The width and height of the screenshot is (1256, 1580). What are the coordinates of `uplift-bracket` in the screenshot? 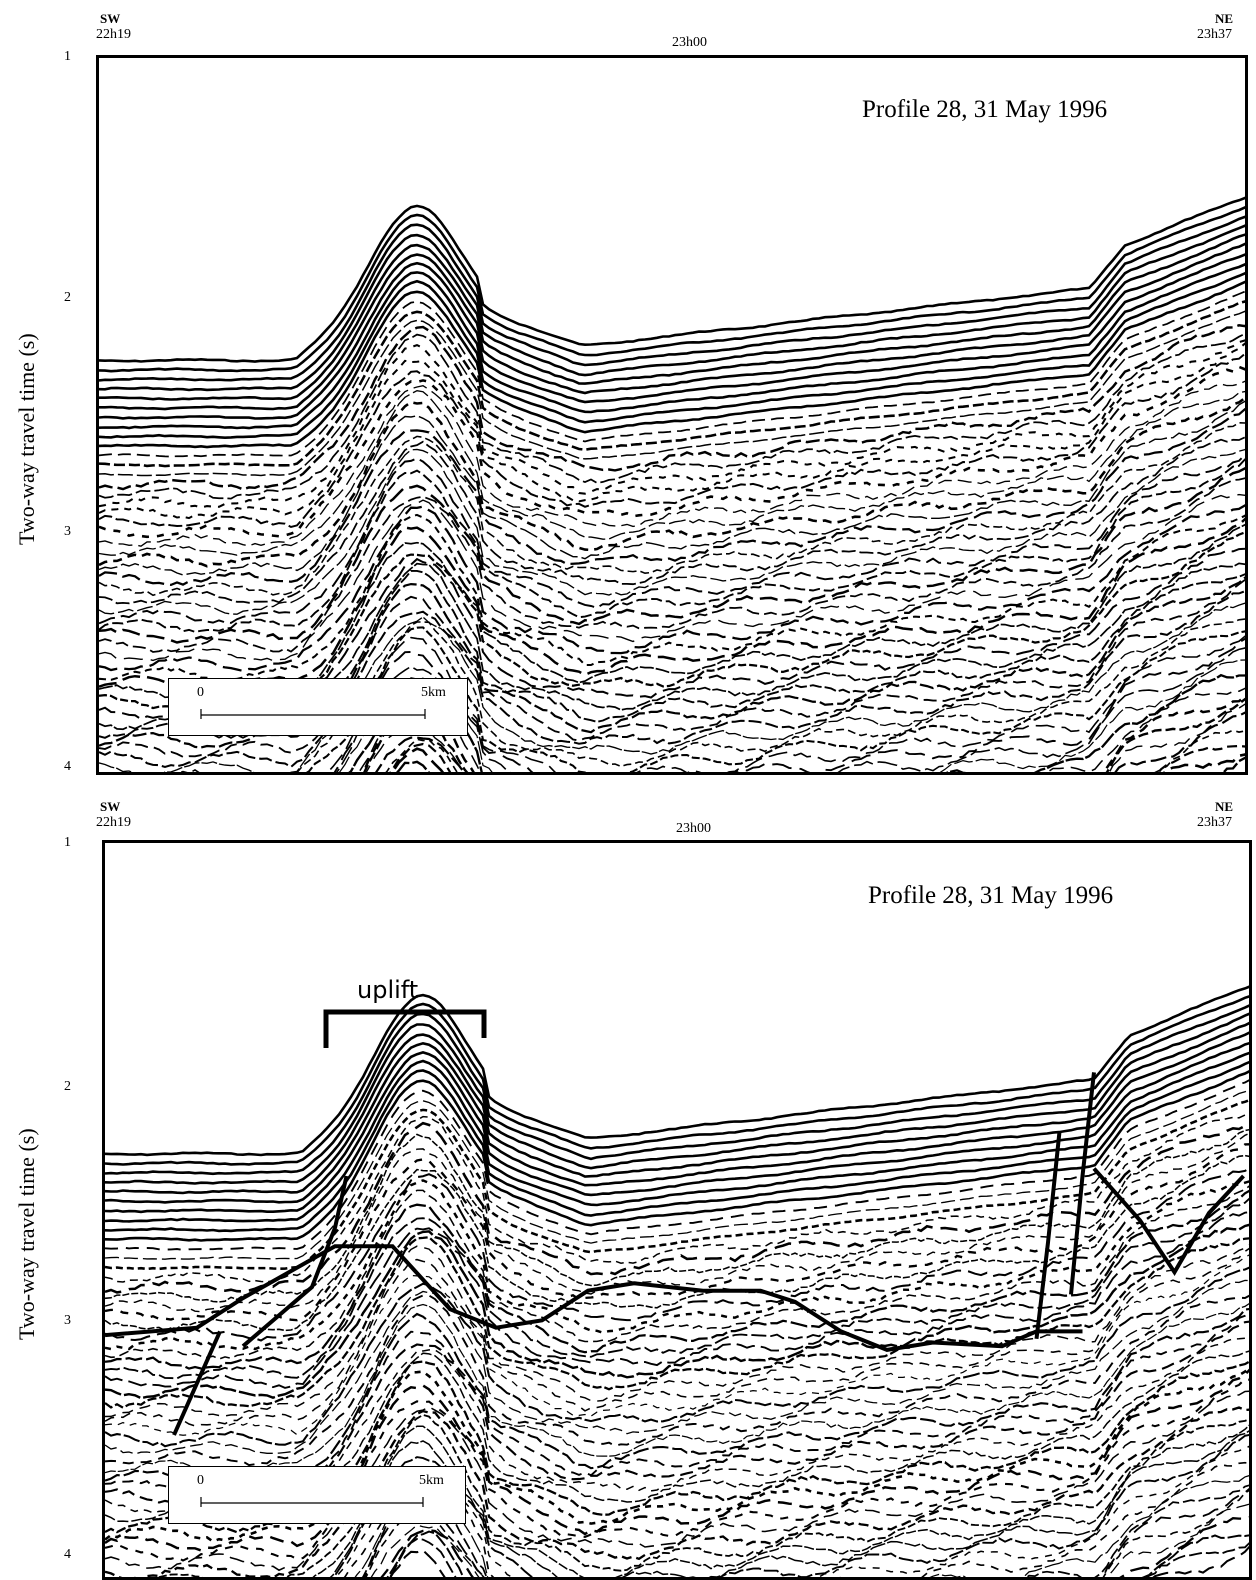 It's located at (405, 1028).